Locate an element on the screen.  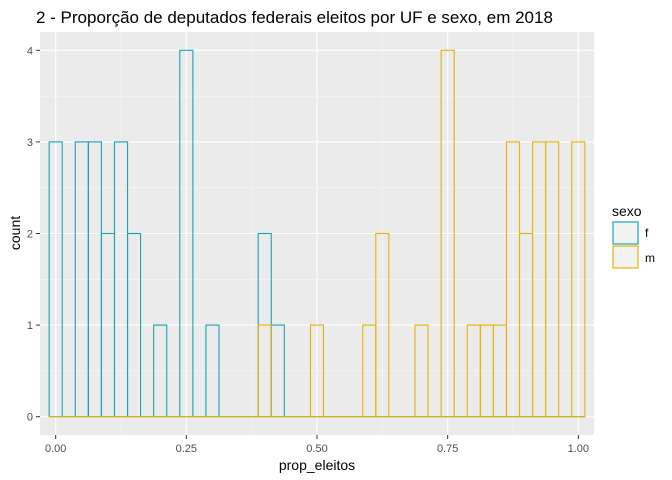
x-tick-label: 0.00 is located at coordinates (55, 449).